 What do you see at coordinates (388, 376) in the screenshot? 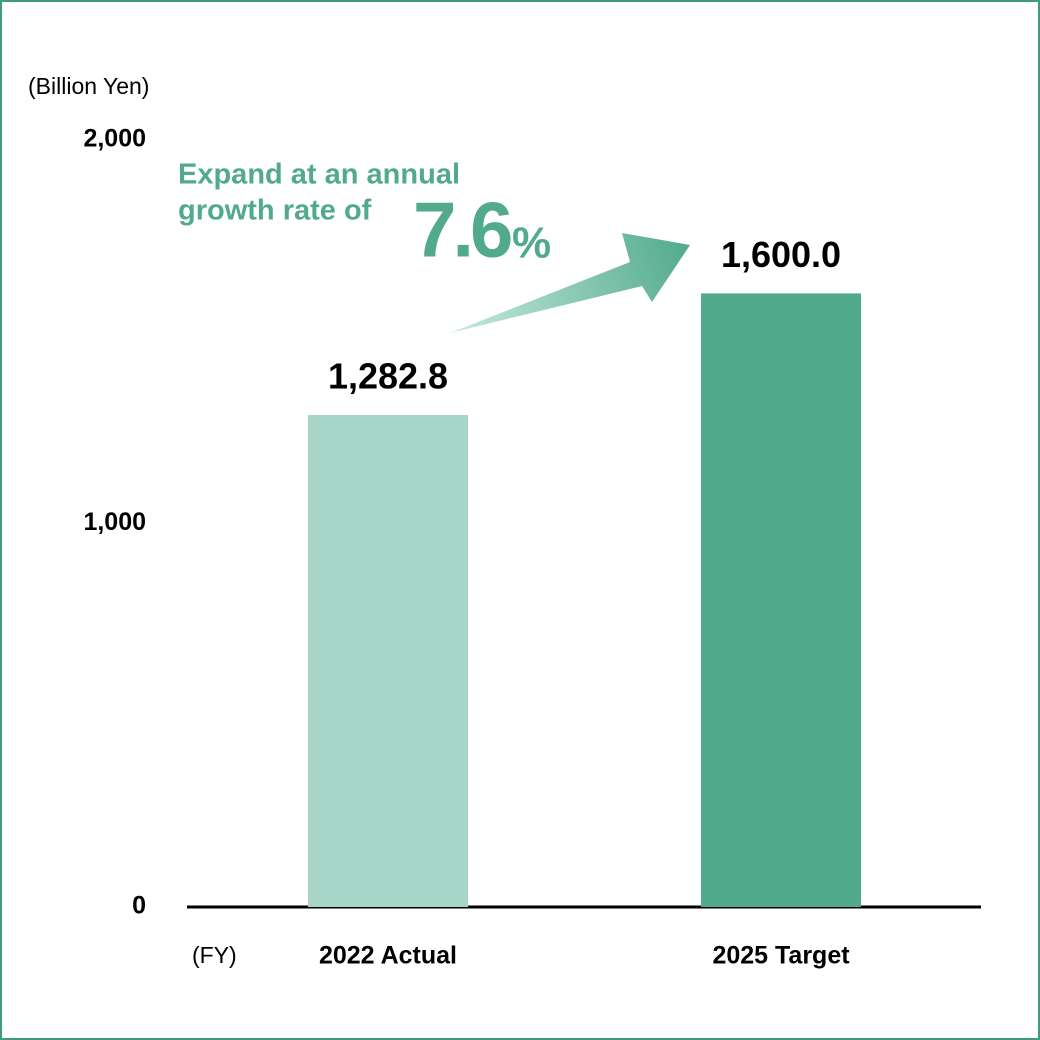
I see `value-label: 1,282.8` at bounding box center [388, 376].